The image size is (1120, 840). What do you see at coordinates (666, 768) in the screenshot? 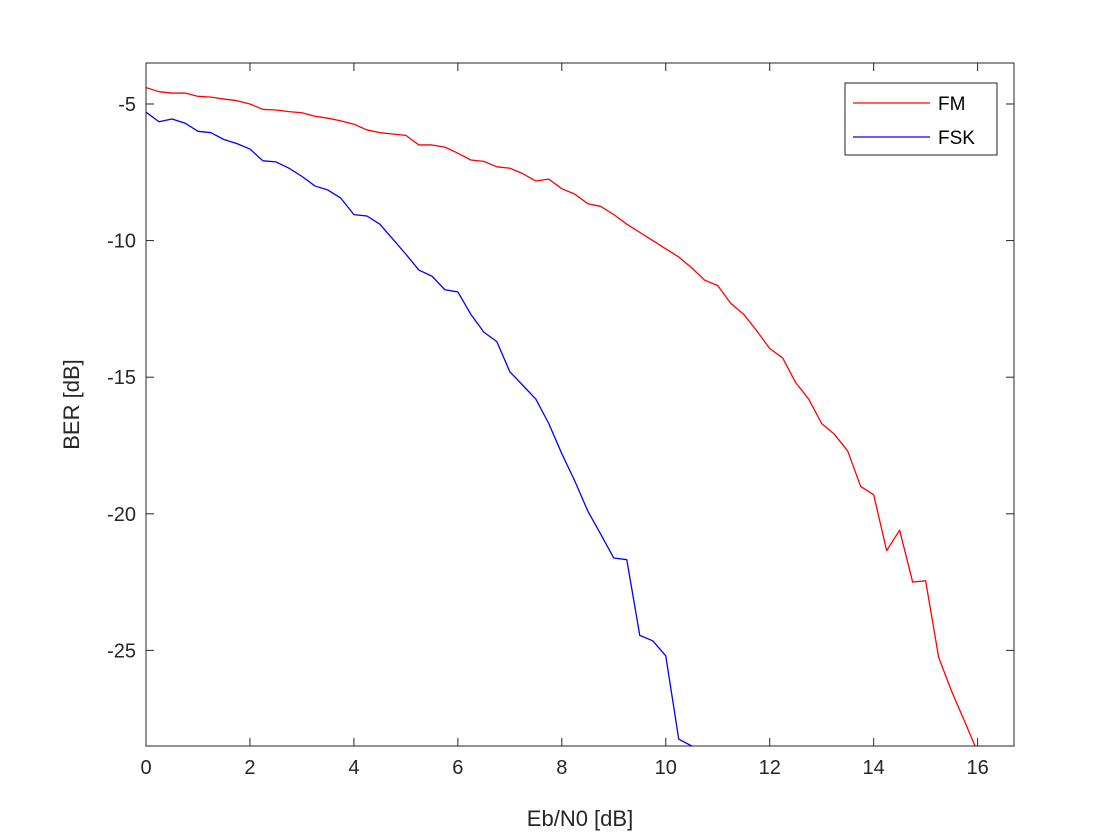
I see `x-tick-label: 10` at bounding box center [666, 768].